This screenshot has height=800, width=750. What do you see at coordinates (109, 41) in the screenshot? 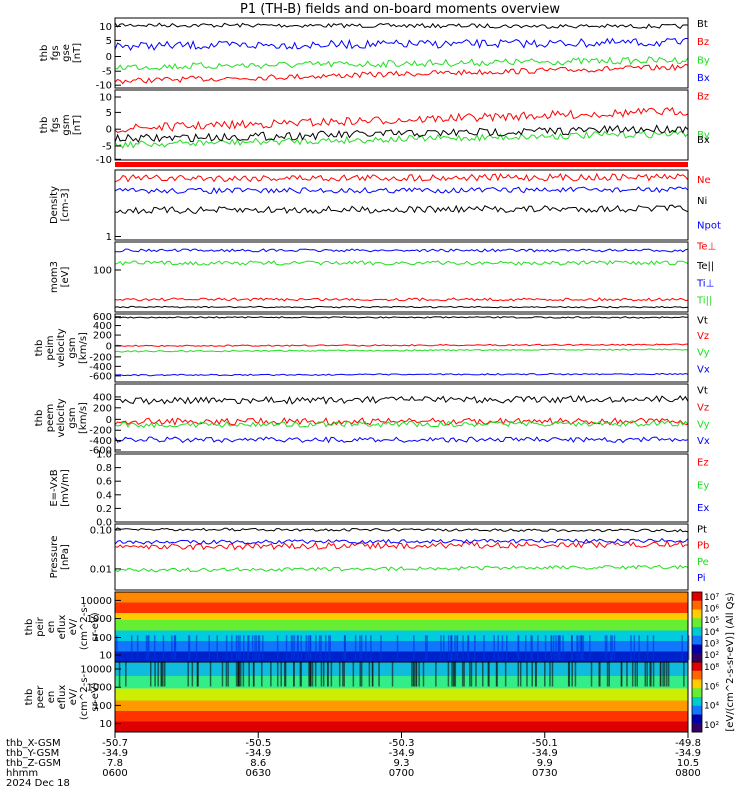
I see `ytick-label: 5` at bounding box center [109, 41].